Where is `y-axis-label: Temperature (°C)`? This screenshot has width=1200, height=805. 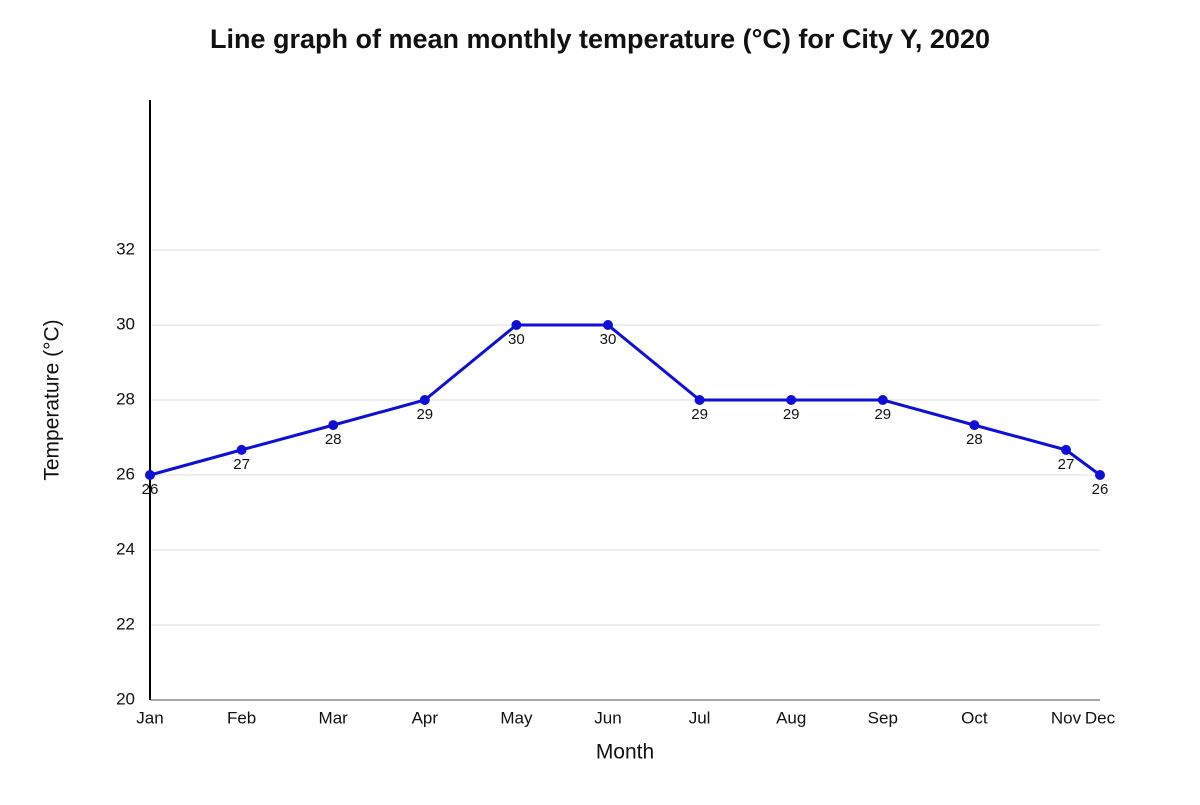 y-axis-label: Temperature (°C) is located at coordinates (52, 399).